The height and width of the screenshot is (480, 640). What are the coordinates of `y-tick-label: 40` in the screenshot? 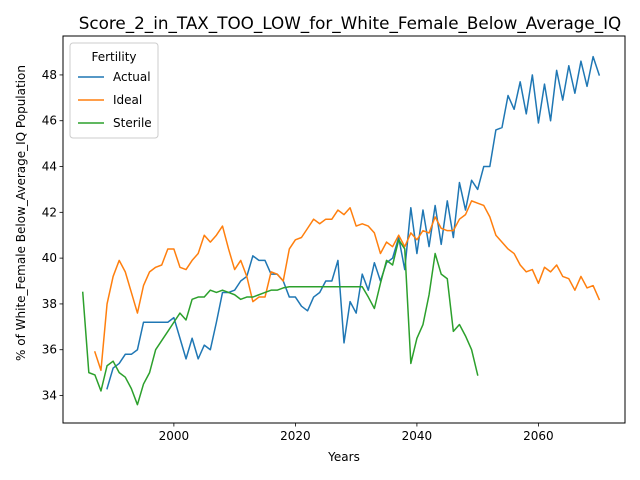 It's located at (49, 258).